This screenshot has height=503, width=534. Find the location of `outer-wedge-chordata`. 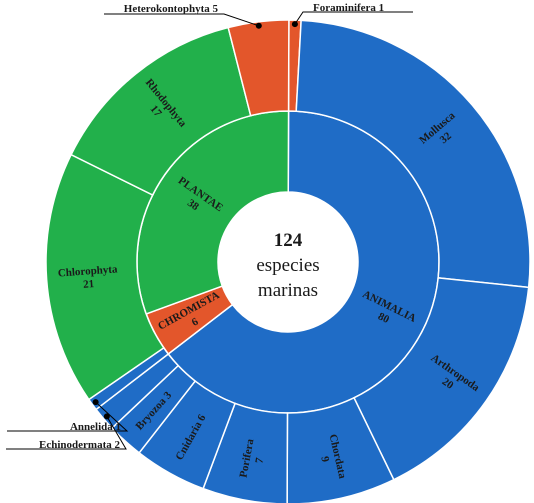

outer-wedge-chordata is located at coordinates (340, 449).